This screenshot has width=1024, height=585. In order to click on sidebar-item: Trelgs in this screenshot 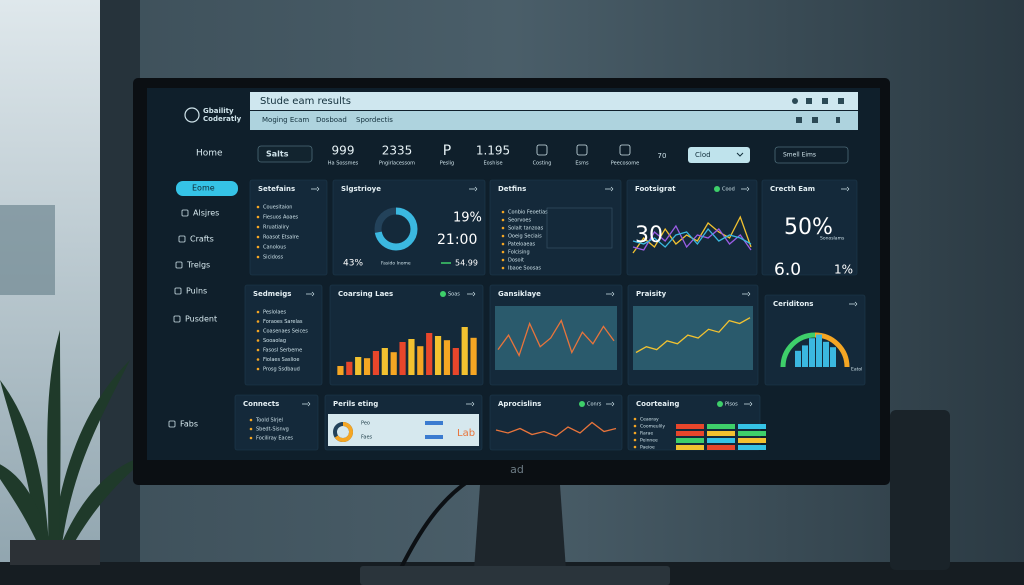, I will do `click(198, 265)`.